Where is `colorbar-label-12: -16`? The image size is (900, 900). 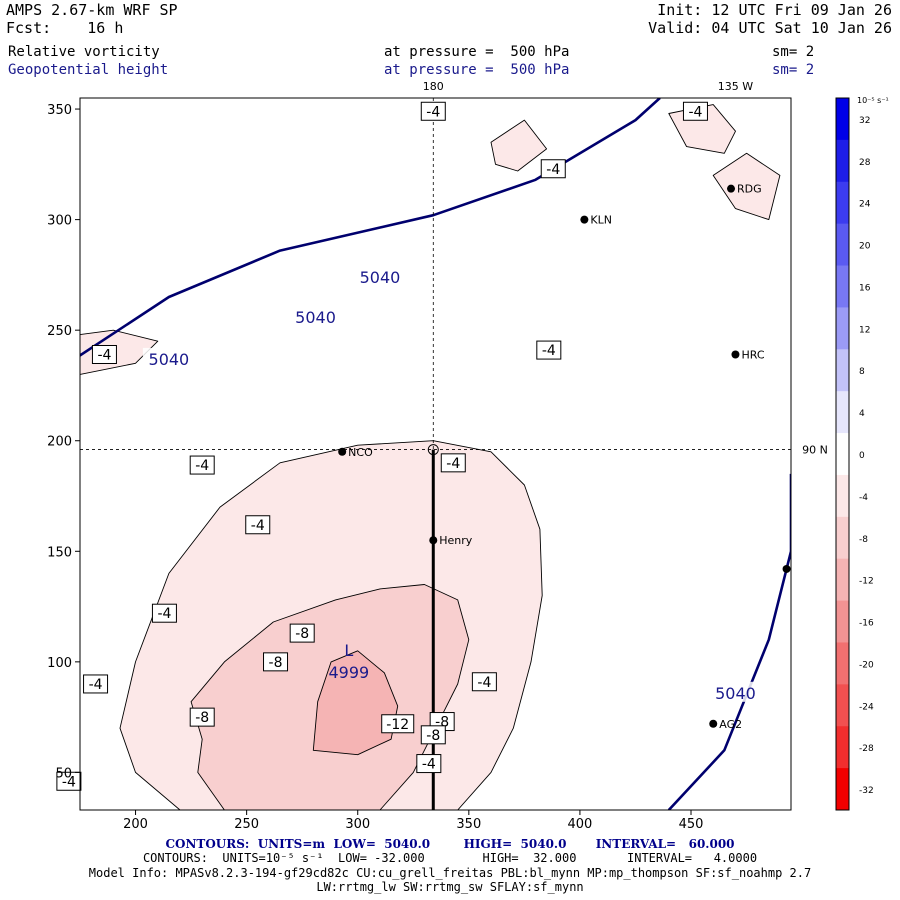 colorbar-label-12: -16 is located at coordinates (866, 624).